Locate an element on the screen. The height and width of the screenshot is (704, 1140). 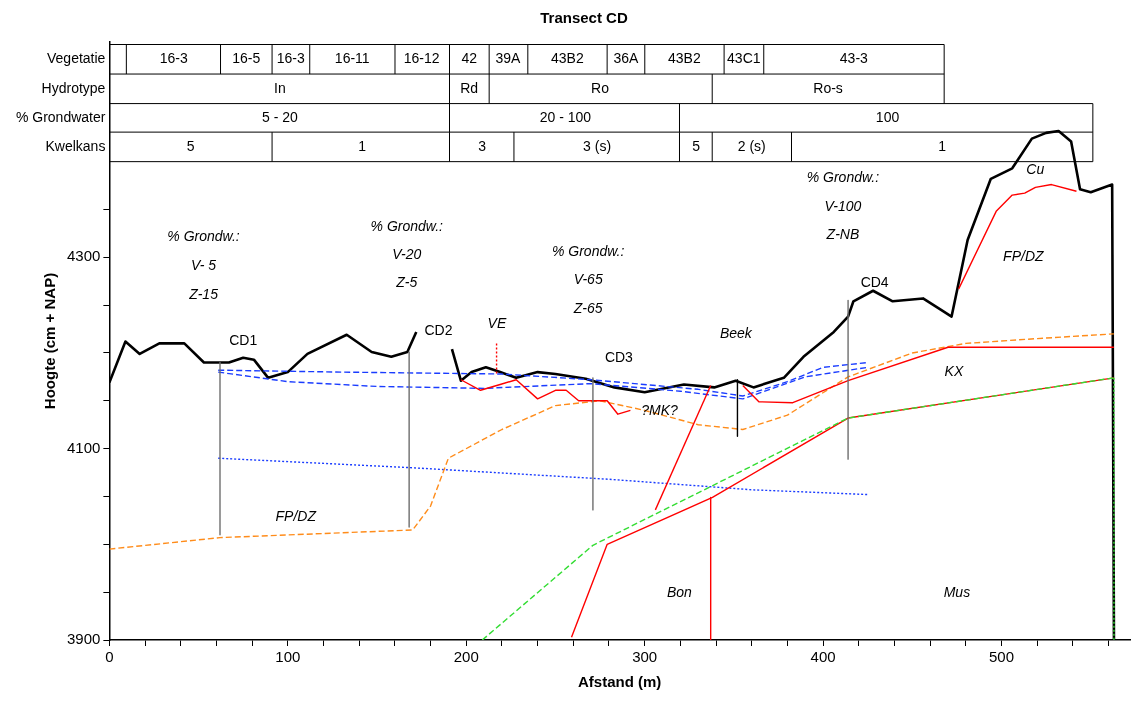
text: Vegetatie is located at coordinates (76, 58).